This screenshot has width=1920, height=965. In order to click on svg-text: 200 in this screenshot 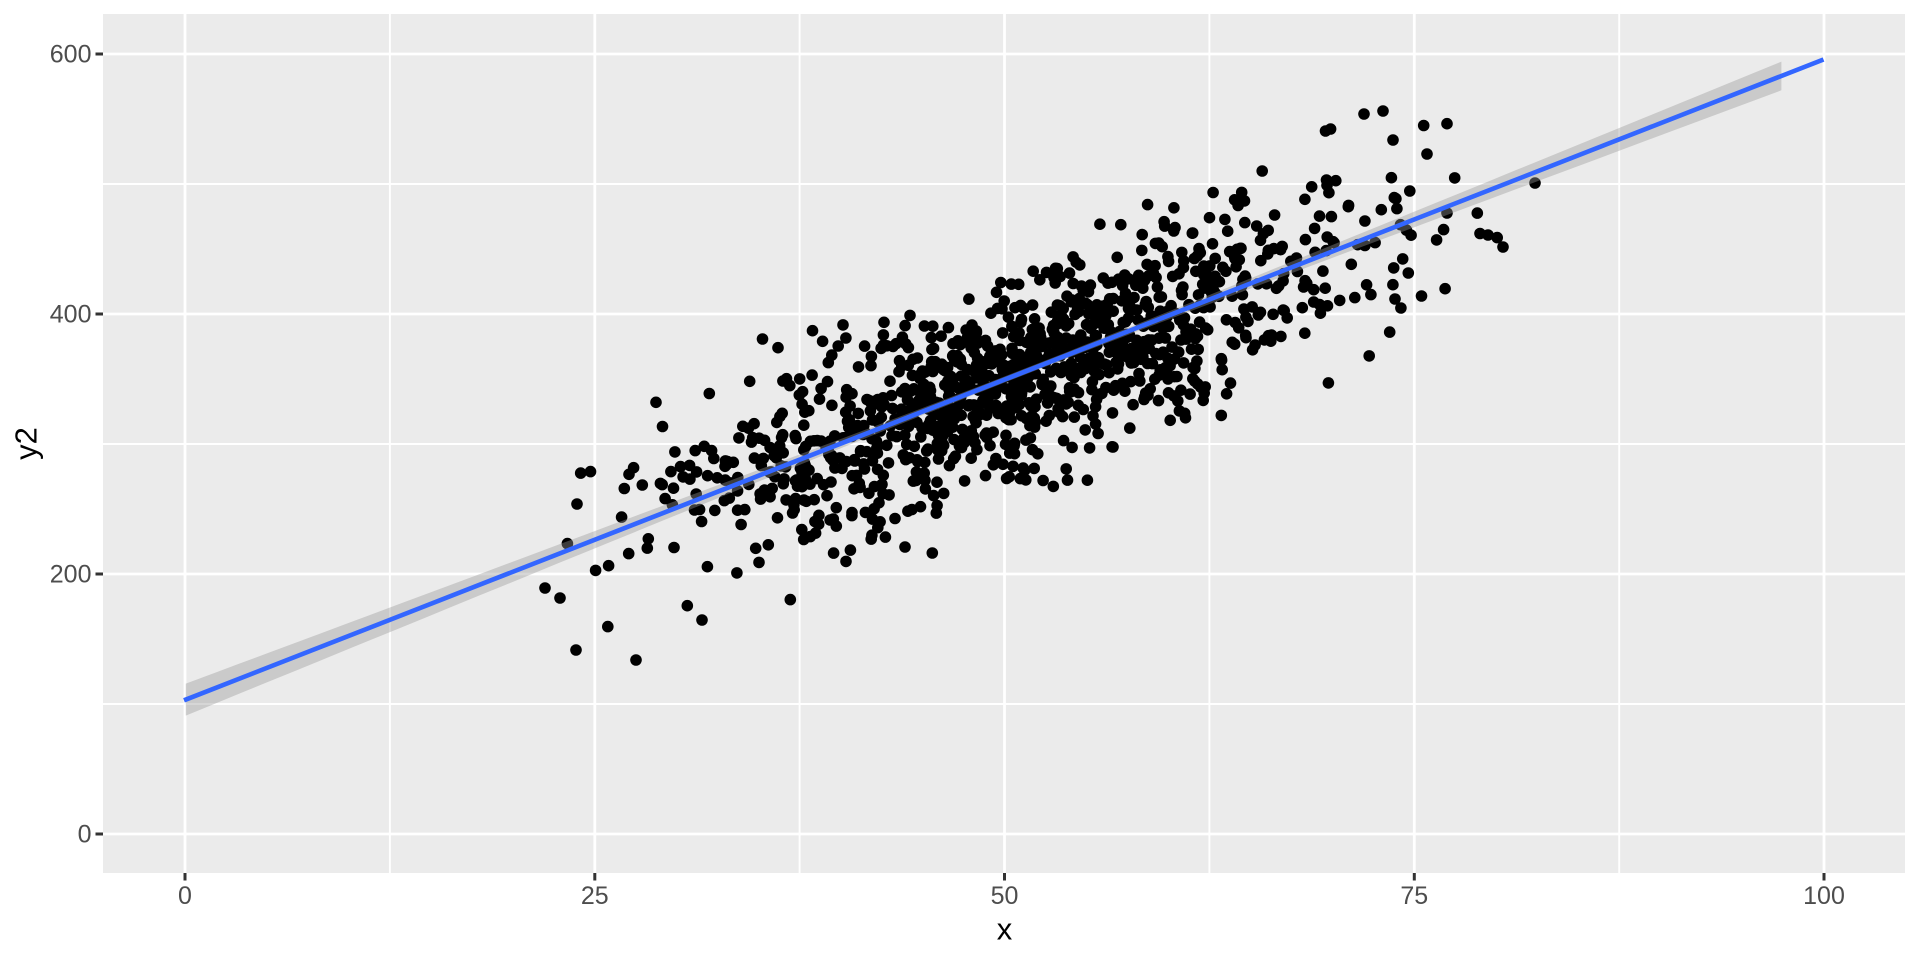, I will do `click(71, 575)`.